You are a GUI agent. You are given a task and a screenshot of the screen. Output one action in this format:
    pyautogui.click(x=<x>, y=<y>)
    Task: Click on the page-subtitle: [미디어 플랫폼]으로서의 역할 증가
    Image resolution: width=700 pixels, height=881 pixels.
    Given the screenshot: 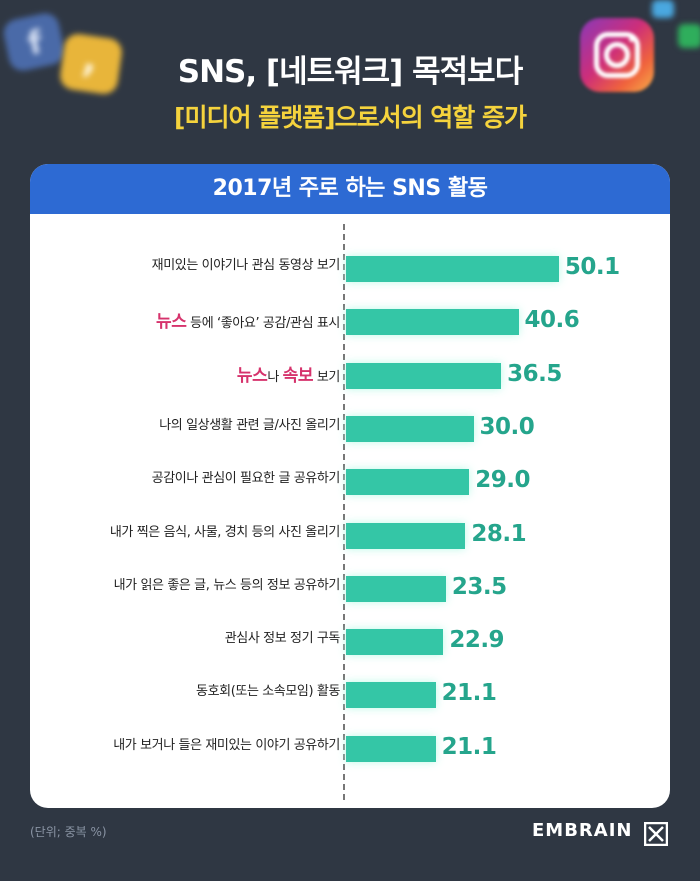 What is the action you would take?
    pyautogui.click(x=350, y=117)
    